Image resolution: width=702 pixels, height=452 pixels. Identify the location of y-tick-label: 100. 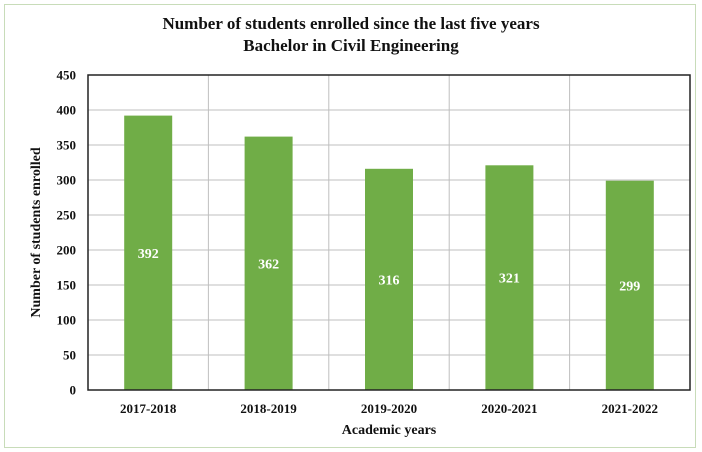
(67, 320).